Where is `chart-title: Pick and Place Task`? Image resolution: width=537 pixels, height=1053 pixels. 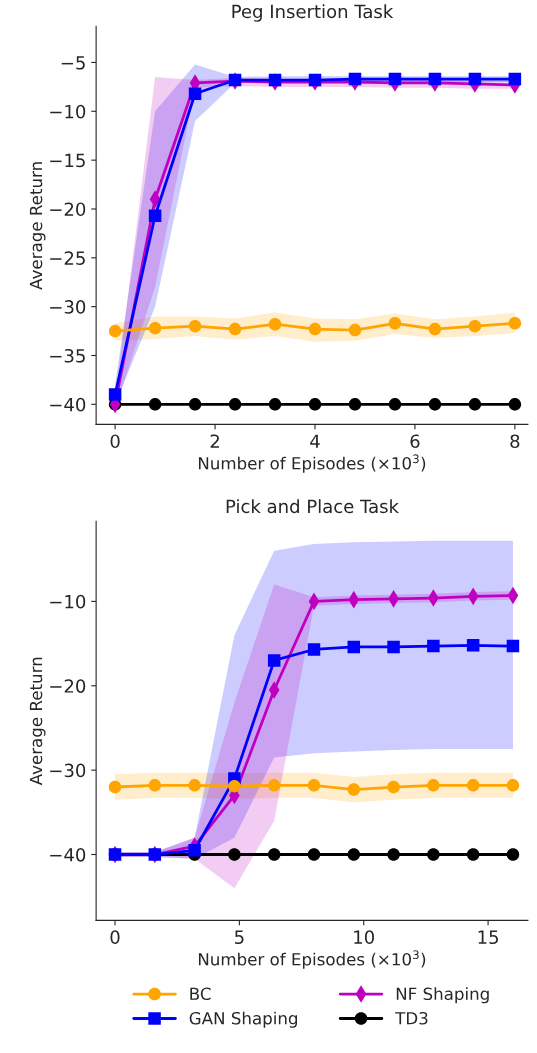 chart-title: Pick and Place Task is located at coordinates (312, 506).